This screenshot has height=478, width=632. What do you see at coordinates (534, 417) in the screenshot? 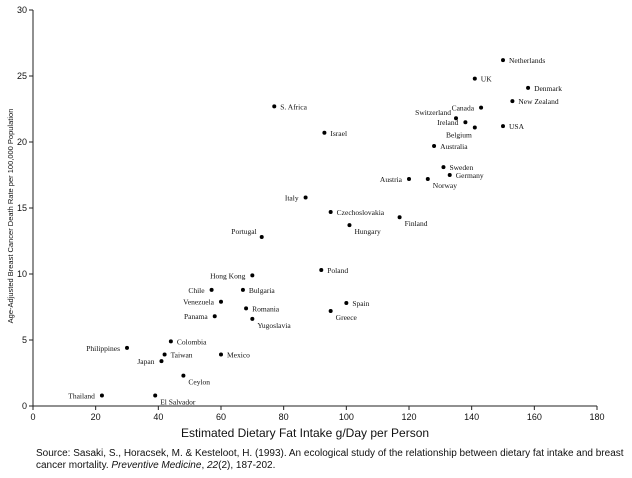
I see `x-tick-label: 160` at bounding box center [534, 417].